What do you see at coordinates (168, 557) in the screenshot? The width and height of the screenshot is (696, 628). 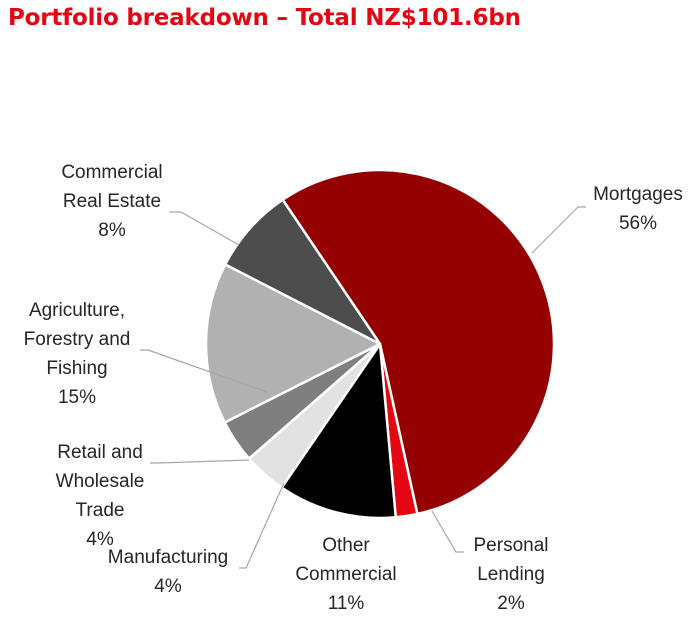 I see `data-label-category: Manufacturing` at bounding box center [168, 557].